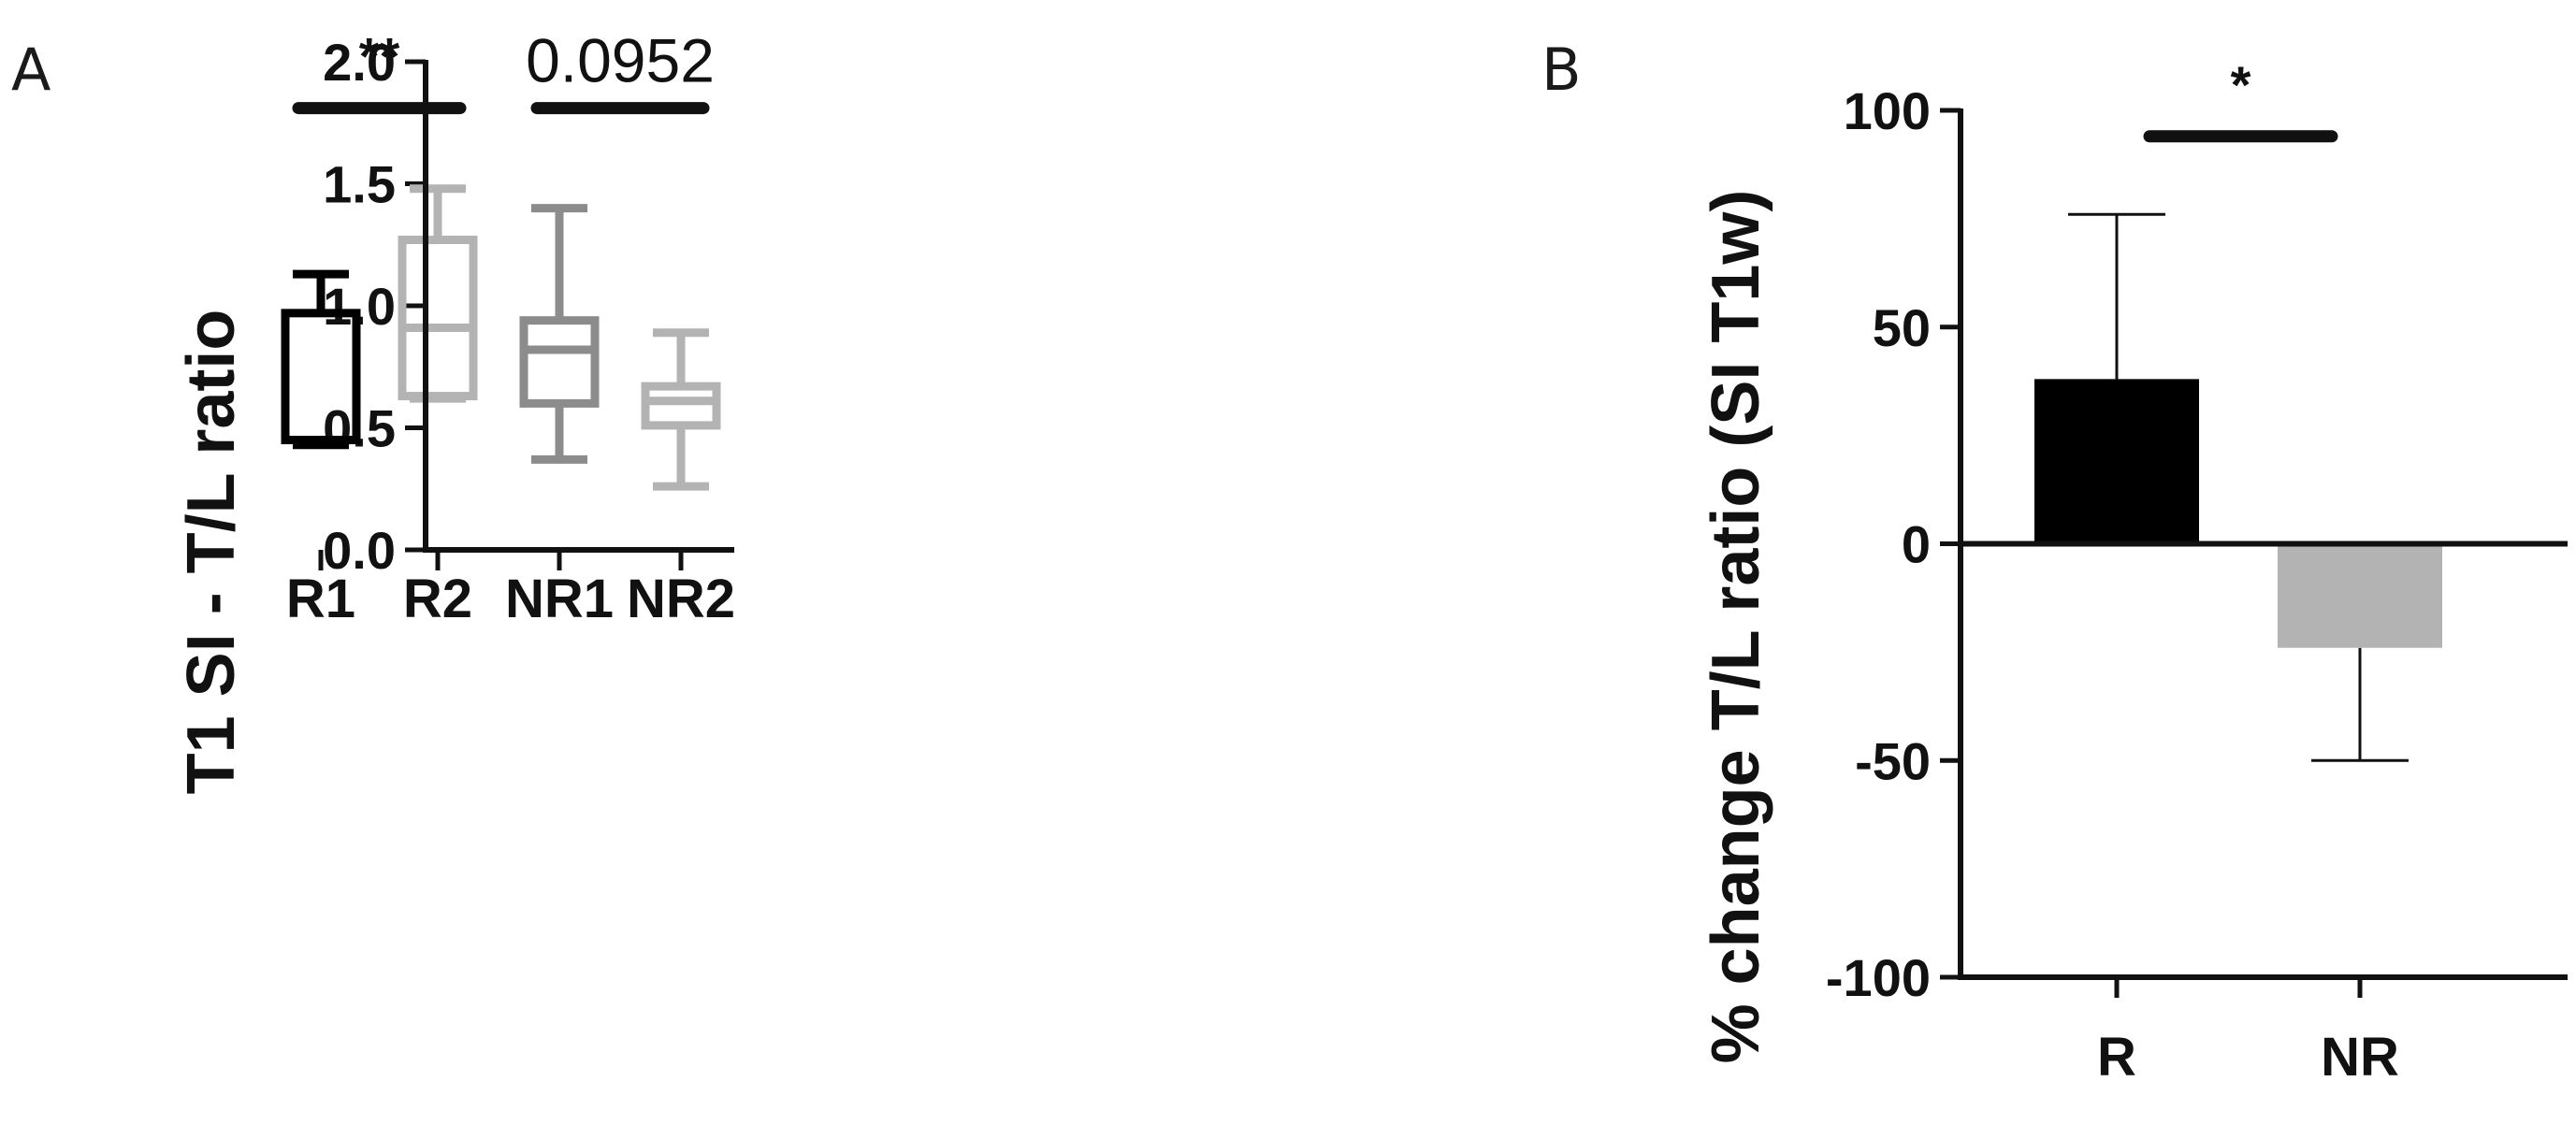 This screenshot has height=1139, width=2576. Describe the element at coordinates (31, 70) in the screenshot. I see `panel-a-letter: A` at that location.